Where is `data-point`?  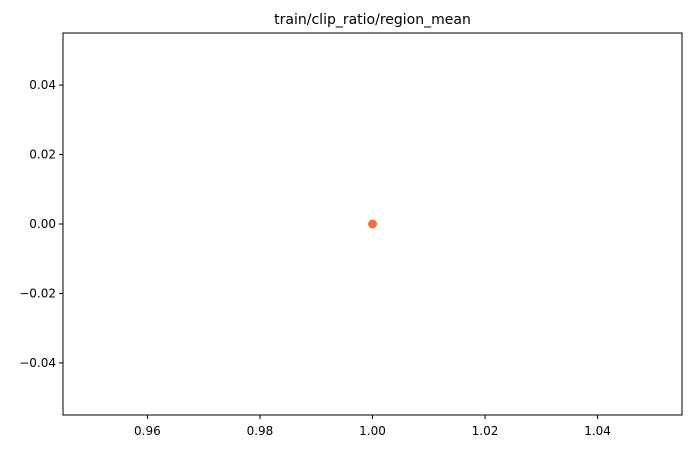
data-point is located at coordinates (372, 224).